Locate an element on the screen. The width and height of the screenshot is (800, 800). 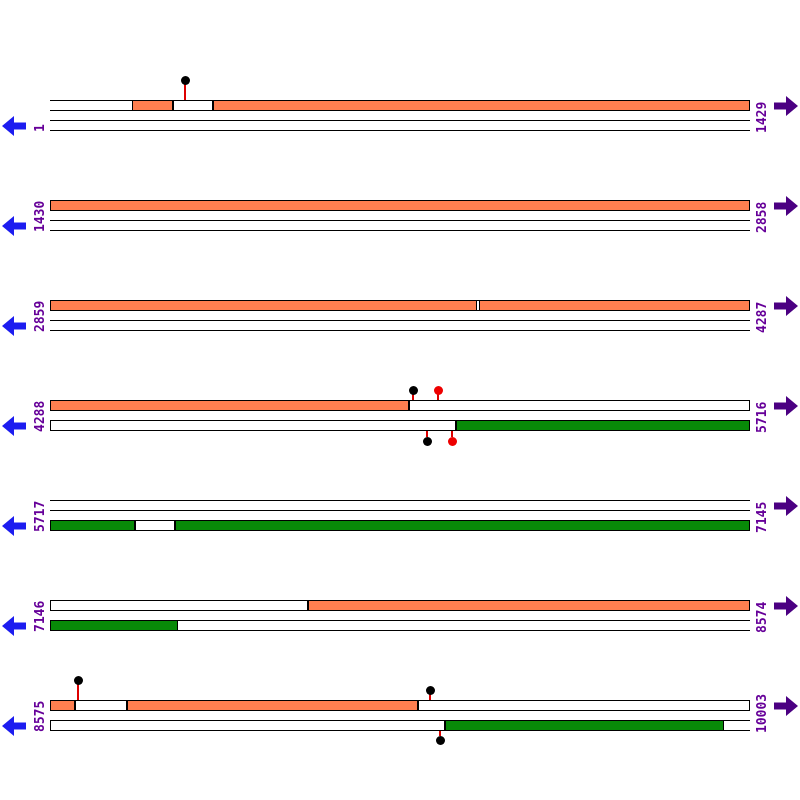
row-end-label: 5716 is located at coordinates (762, 417).